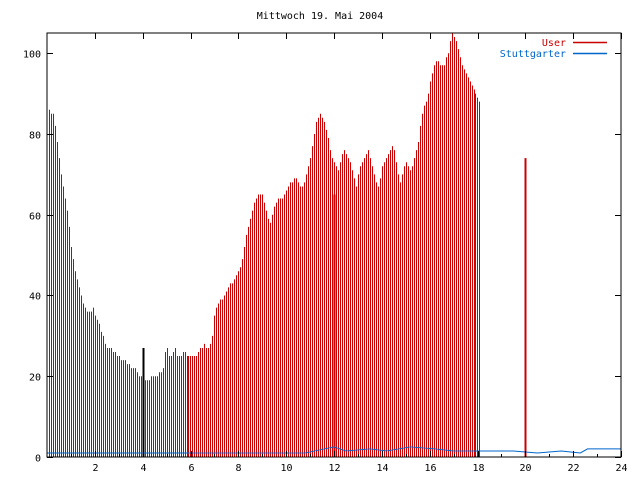  Describe the element at coordinates (238, 468) in the screenshot. I see `x-tick-label: 8` at that location.